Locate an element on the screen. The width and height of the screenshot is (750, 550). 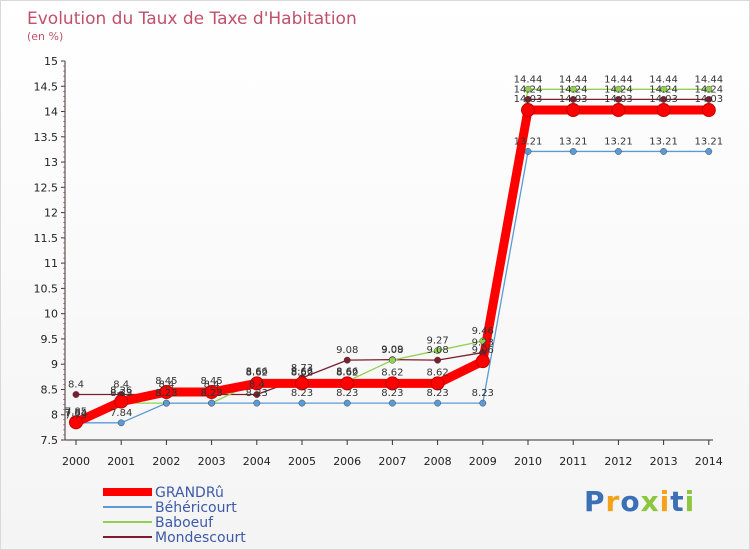
x-tick-label: 2006 is located at coordinates (347, 461).